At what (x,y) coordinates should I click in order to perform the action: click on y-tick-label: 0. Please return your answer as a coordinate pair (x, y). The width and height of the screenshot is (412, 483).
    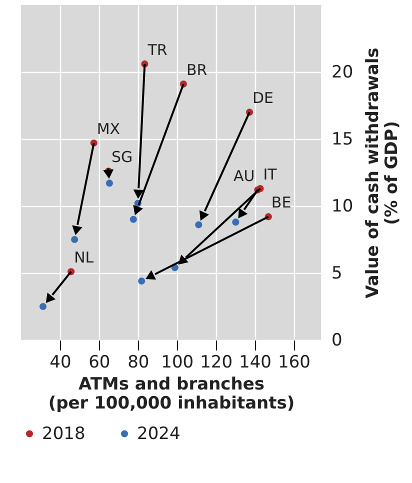
    Looking at the image, I should click on (337, 340).